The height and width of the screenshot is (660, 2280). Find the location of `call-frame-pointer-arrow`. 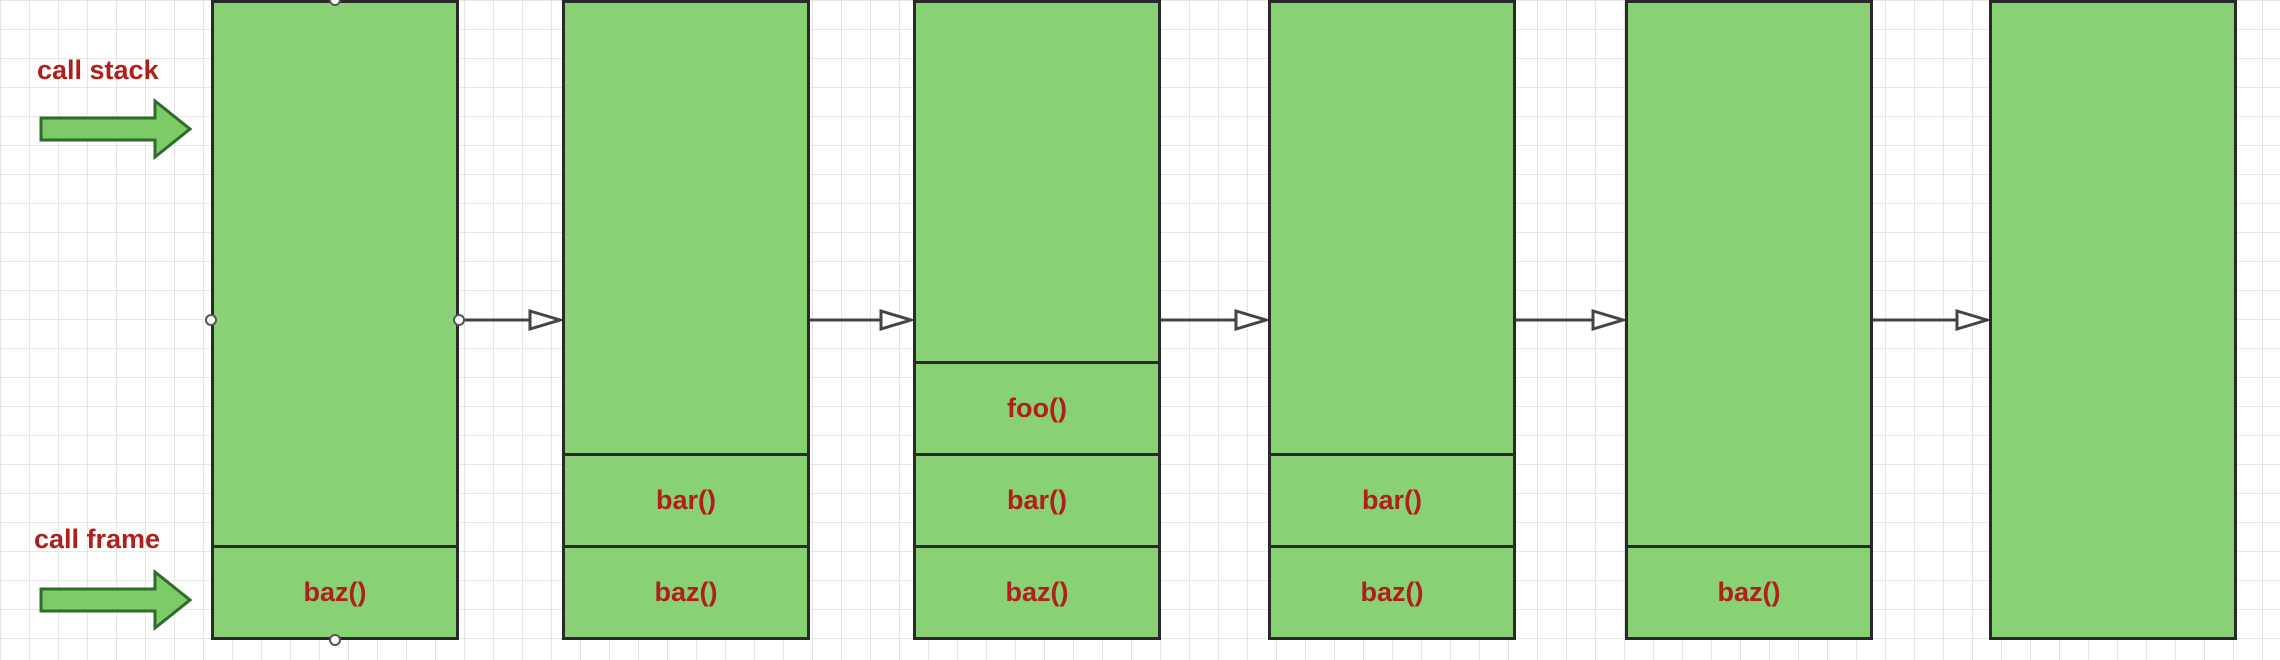

call-frame-pointer-arrow is located at coordinates (116, 600).